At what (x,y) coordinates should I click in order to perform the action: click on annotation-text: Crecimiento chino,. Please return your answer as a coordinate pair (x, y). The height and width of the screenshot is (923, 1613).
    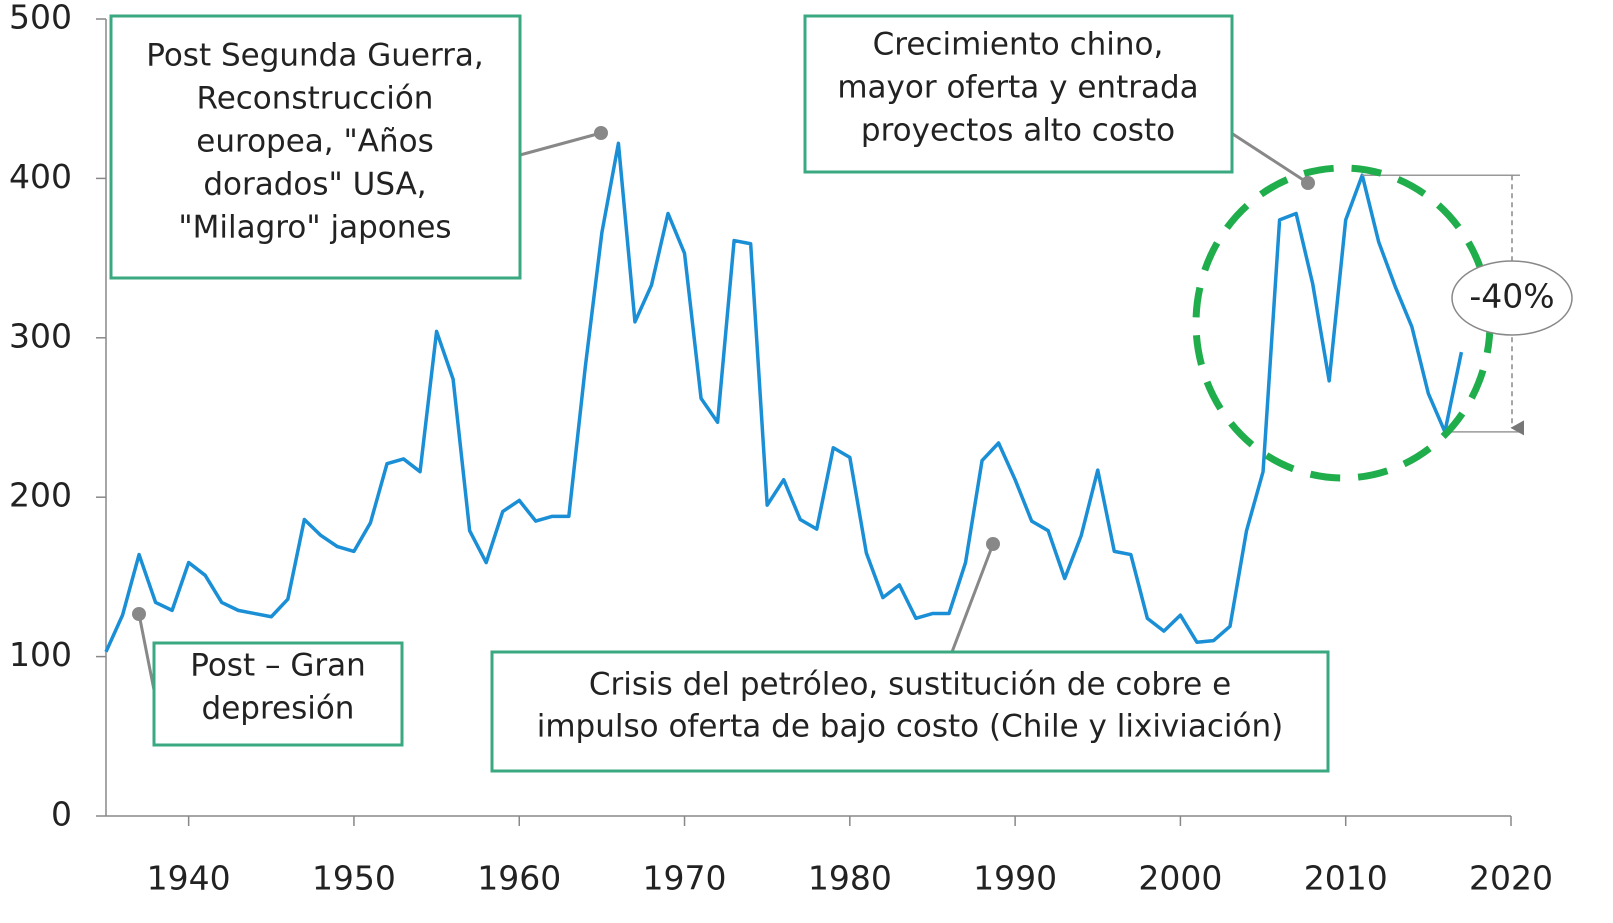
    Looking at the image, I should click on (1018, 45).